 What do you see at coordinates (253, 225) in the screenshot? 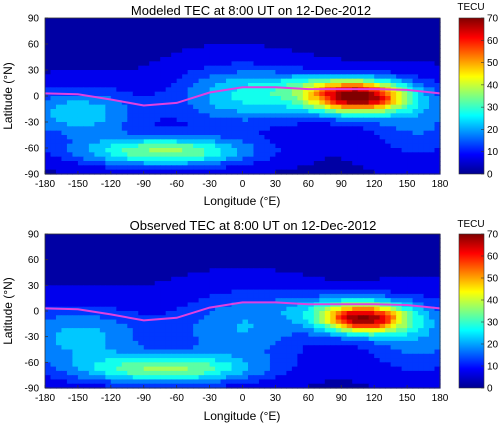
I see `chart-title: Observed TEC at 8:00 UT on 12-Dec-2012` at bounding box center [253, 225].